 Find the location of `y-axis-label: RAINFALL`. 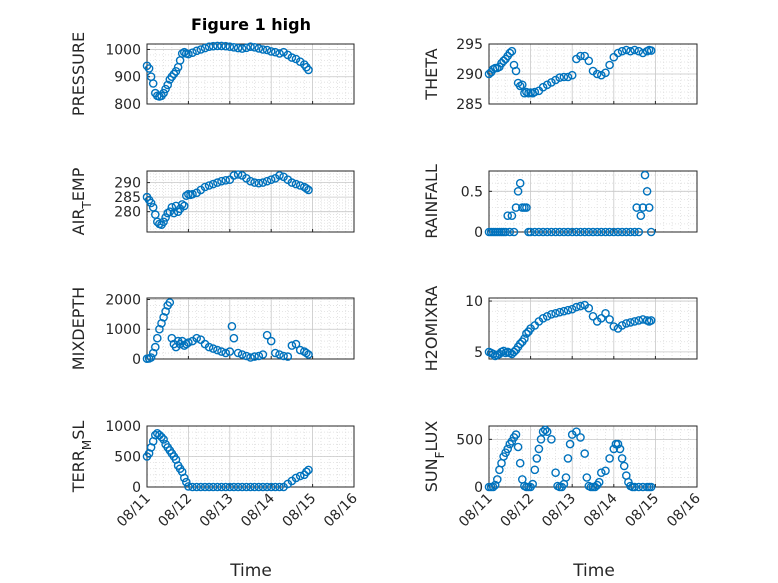

y-axis-label: RAINFALL is located at coordinates (431, 201).